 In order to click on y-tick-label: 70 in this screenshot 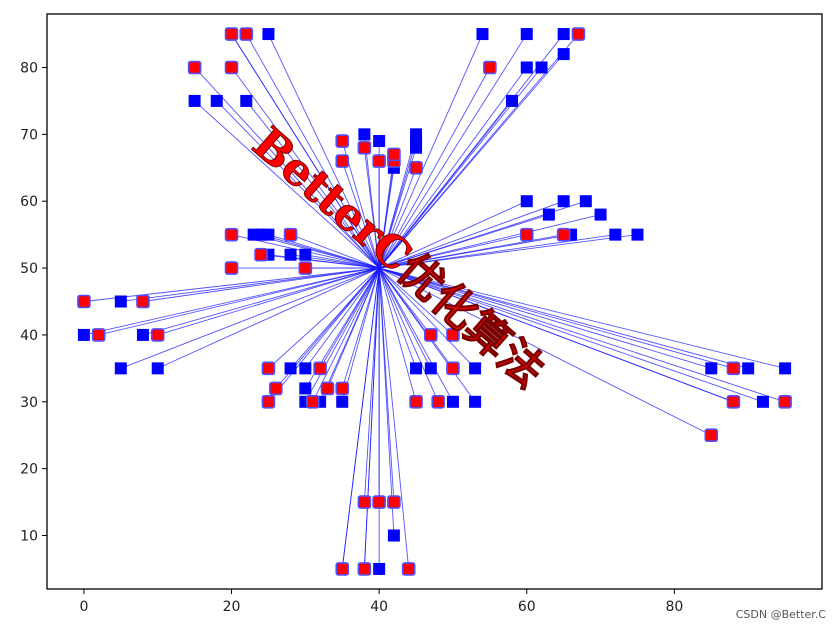, I will do `click(29, 135)`.